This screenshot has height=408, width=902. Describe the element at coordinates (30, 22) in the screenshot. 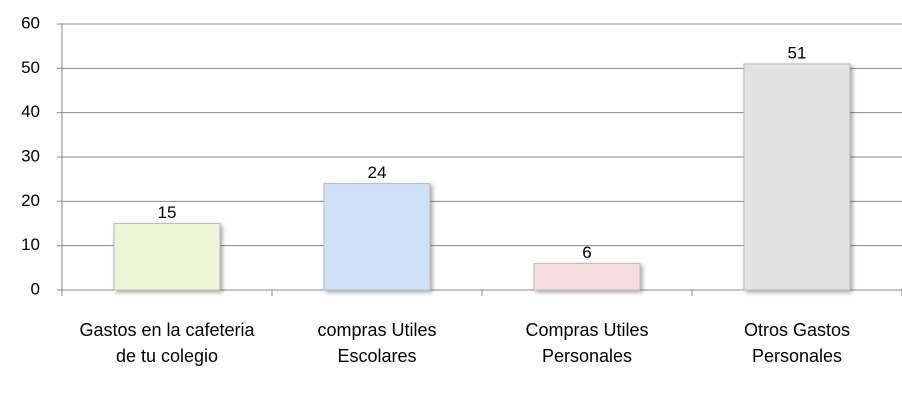

I see `y-tick-label: 60` at that location.